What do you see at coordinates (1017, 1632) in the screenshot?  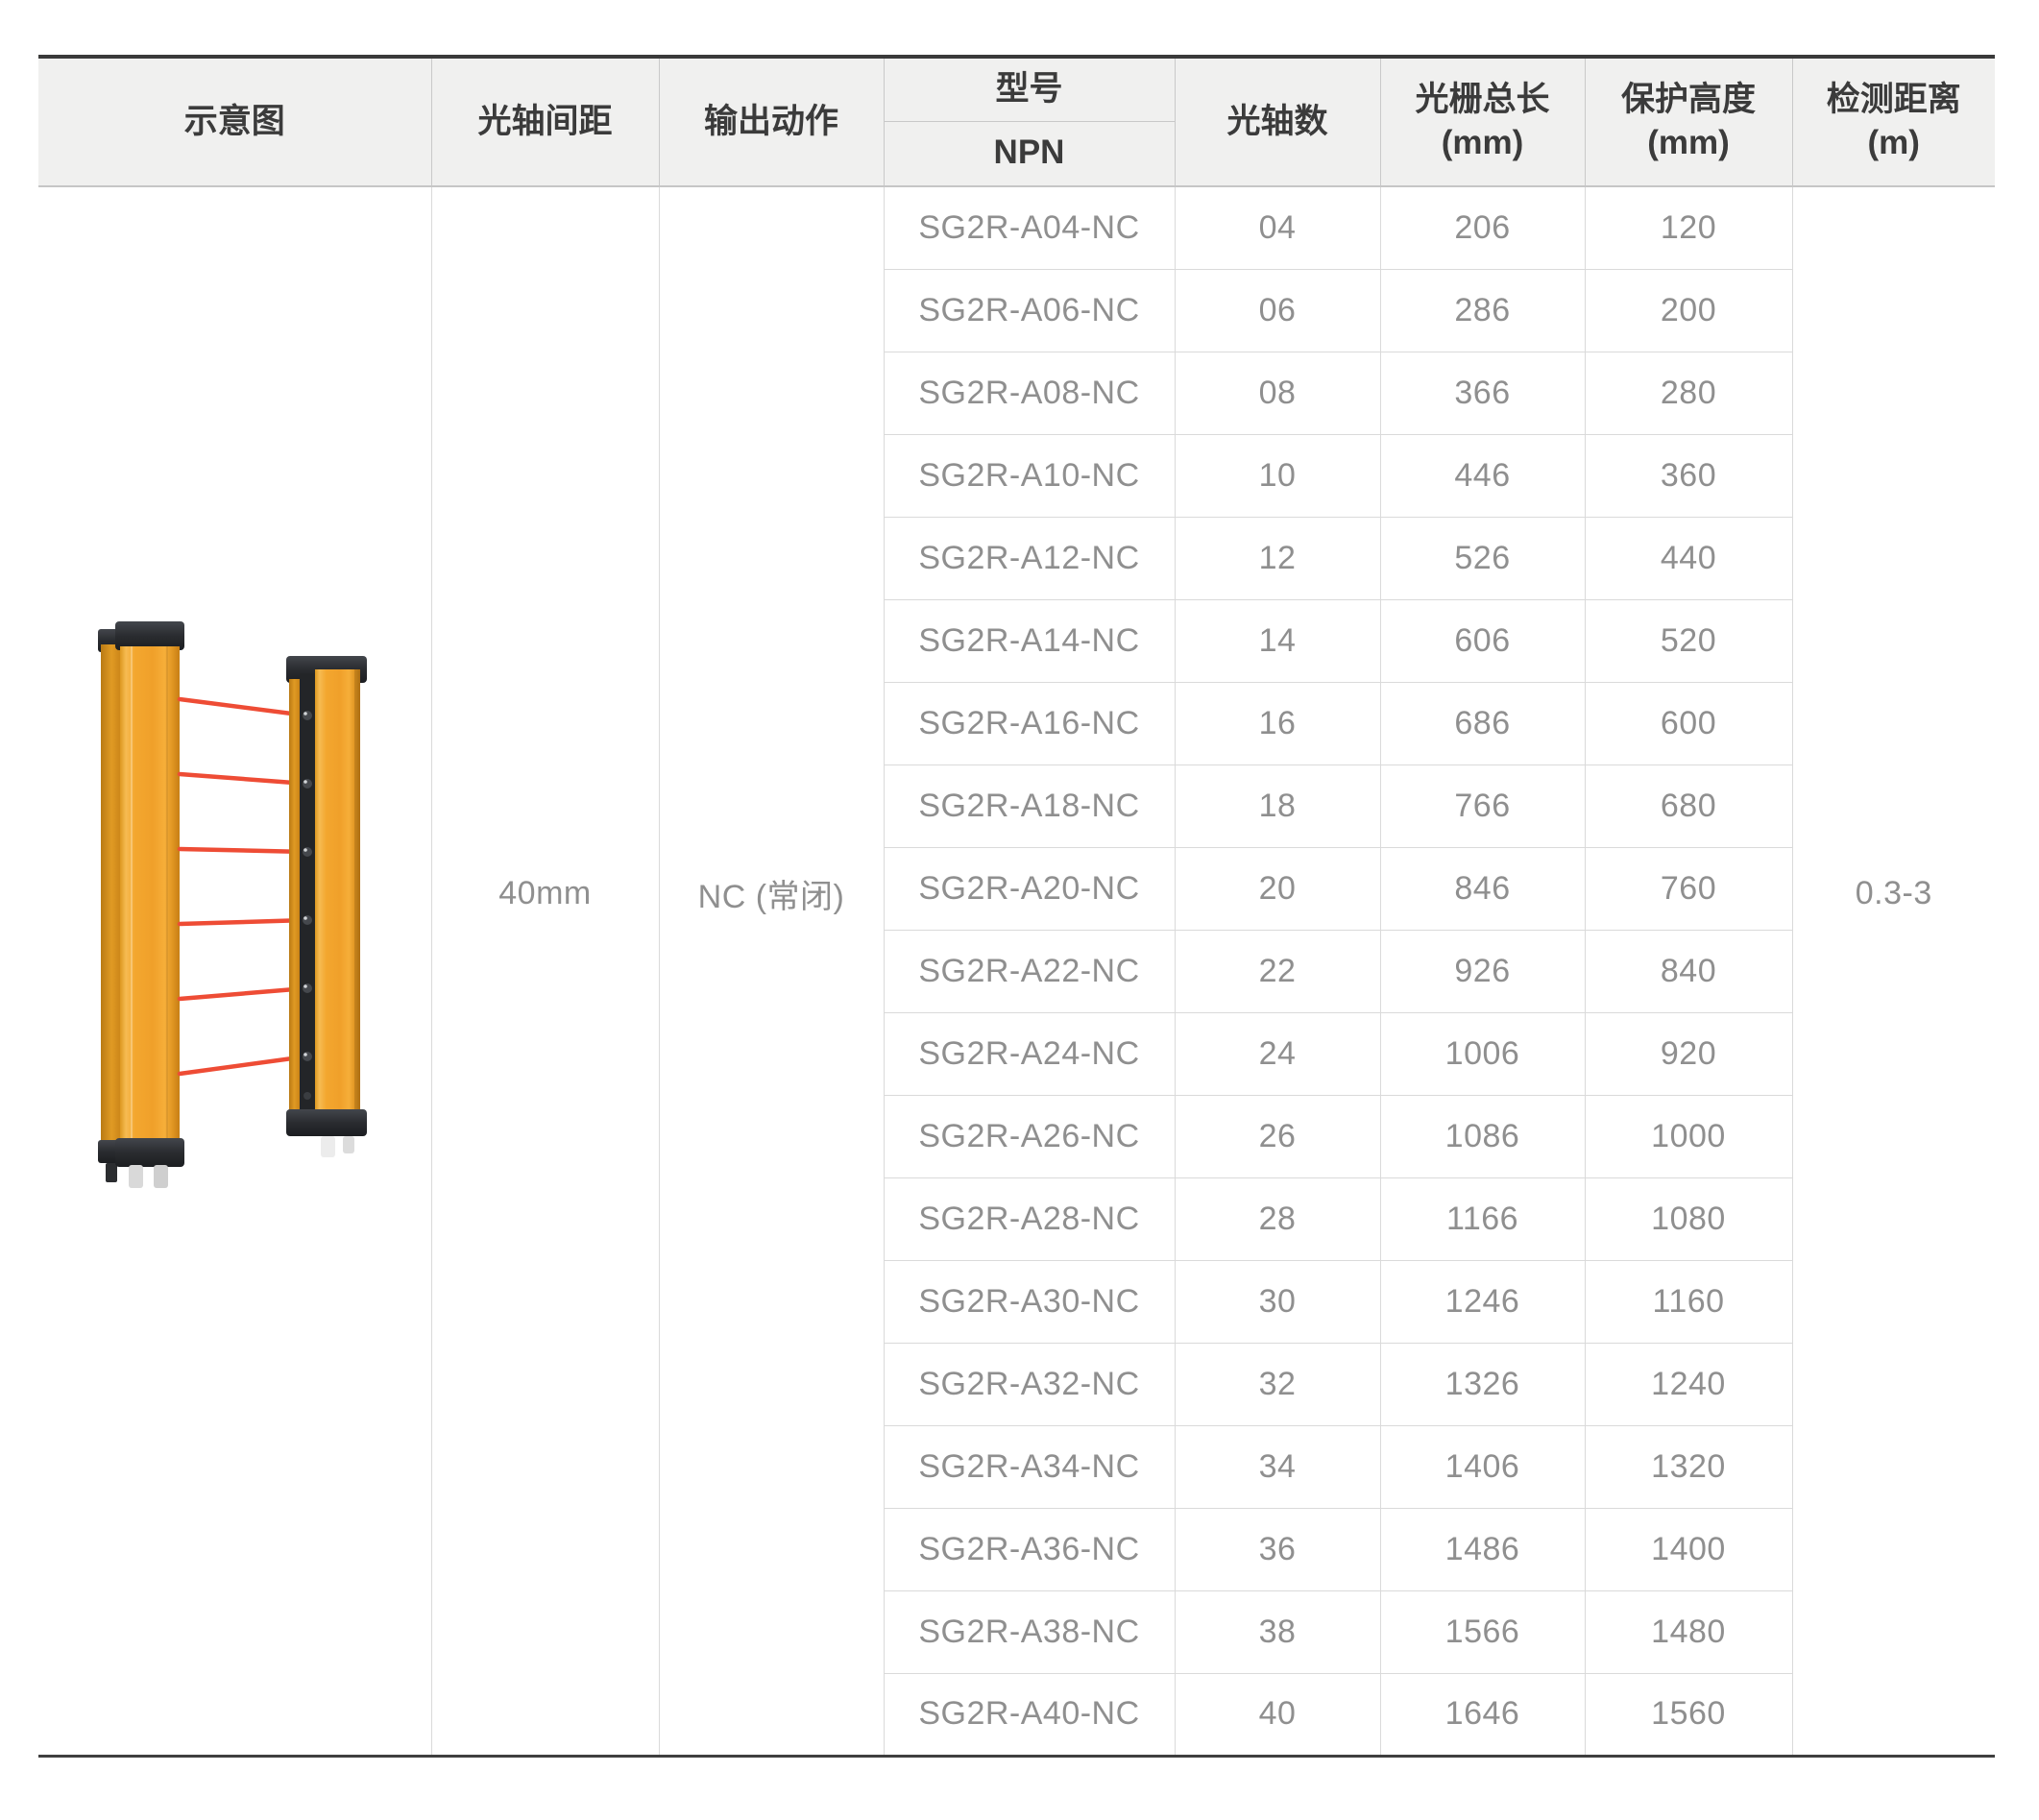 I see `table-row: SG2R-A38-NC 38 1566 1480` at bounding box center [1017, 1632].